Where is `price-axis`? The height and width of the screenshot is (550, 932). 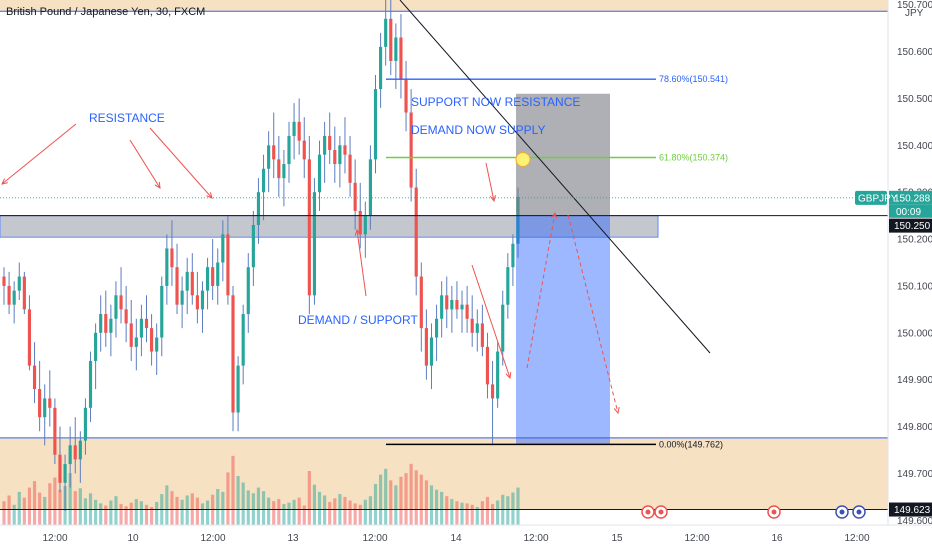 price-axis is located at coordinates (910, 275).